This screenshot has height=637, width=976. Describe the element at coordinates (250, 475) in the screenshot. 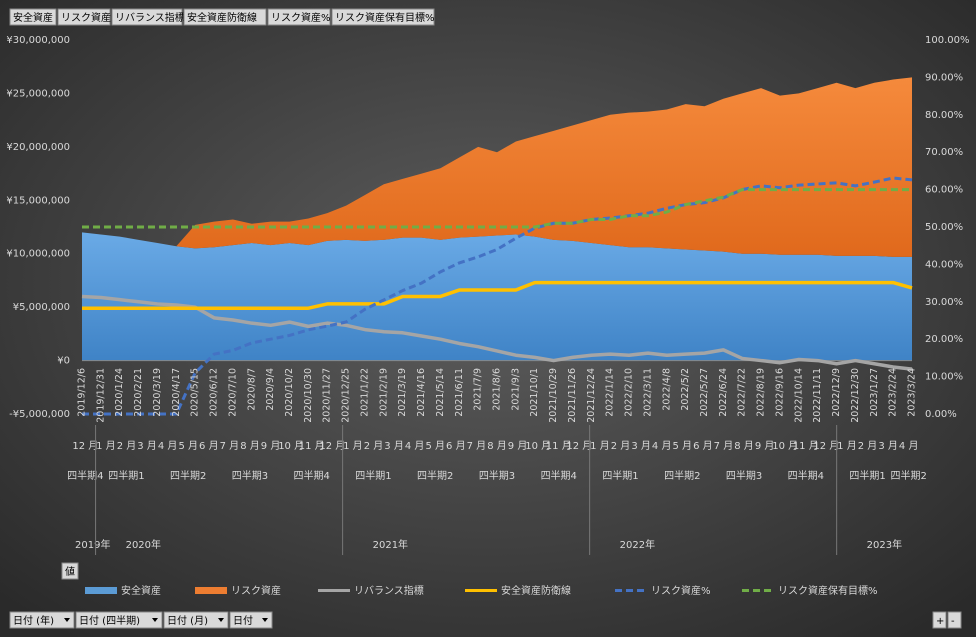

I see `quarter-label: 四半期3` at that location.